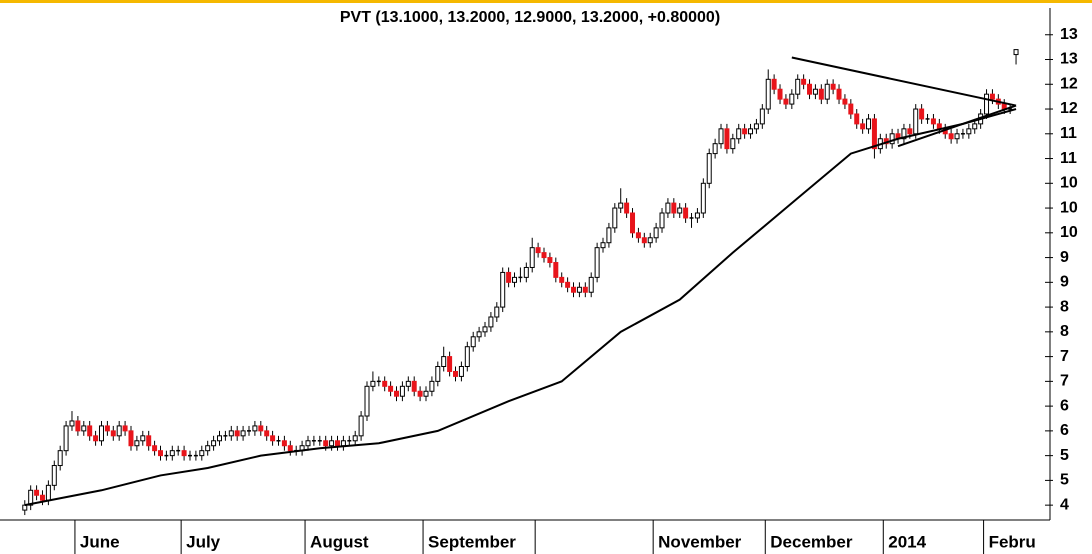  Describe the element at coordinates (339, 541) in the screenshot. I see `x-tick-label: August` at that location.